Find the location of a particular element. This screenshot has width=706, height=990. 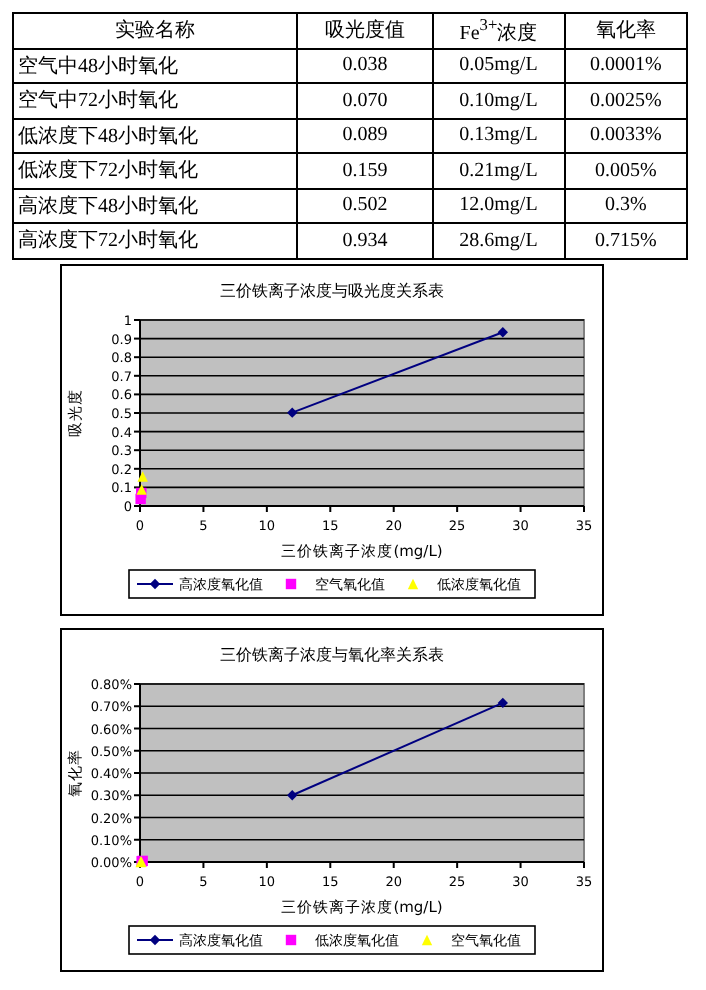

text: 12.0mg/L is located at coordinates (498, 205).